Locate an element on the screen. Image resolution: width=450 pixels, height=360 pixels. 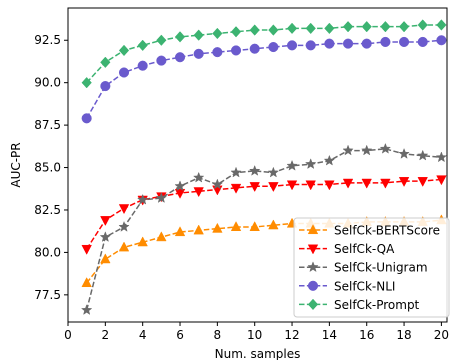
y-axis: 77.5 80.0 82.5 85.0 87.5 90.0 92.5 is located at coordinates (51, 167).